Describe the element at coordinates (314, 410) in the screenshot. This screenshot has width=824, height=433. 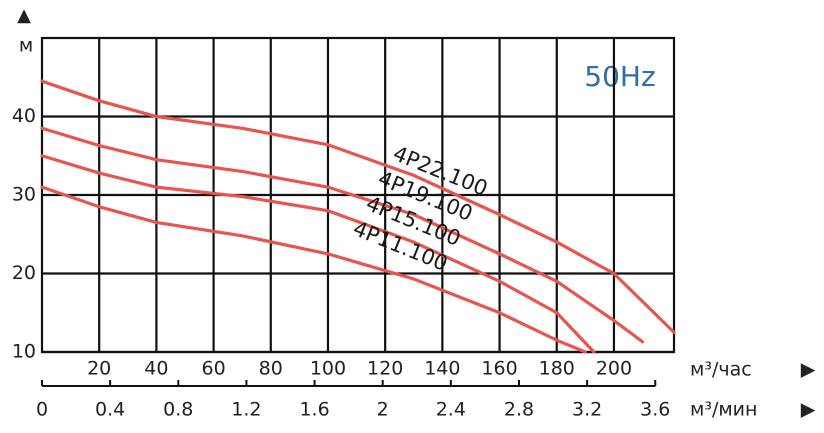
I see `x2-tick-label: 1.6` at that location.